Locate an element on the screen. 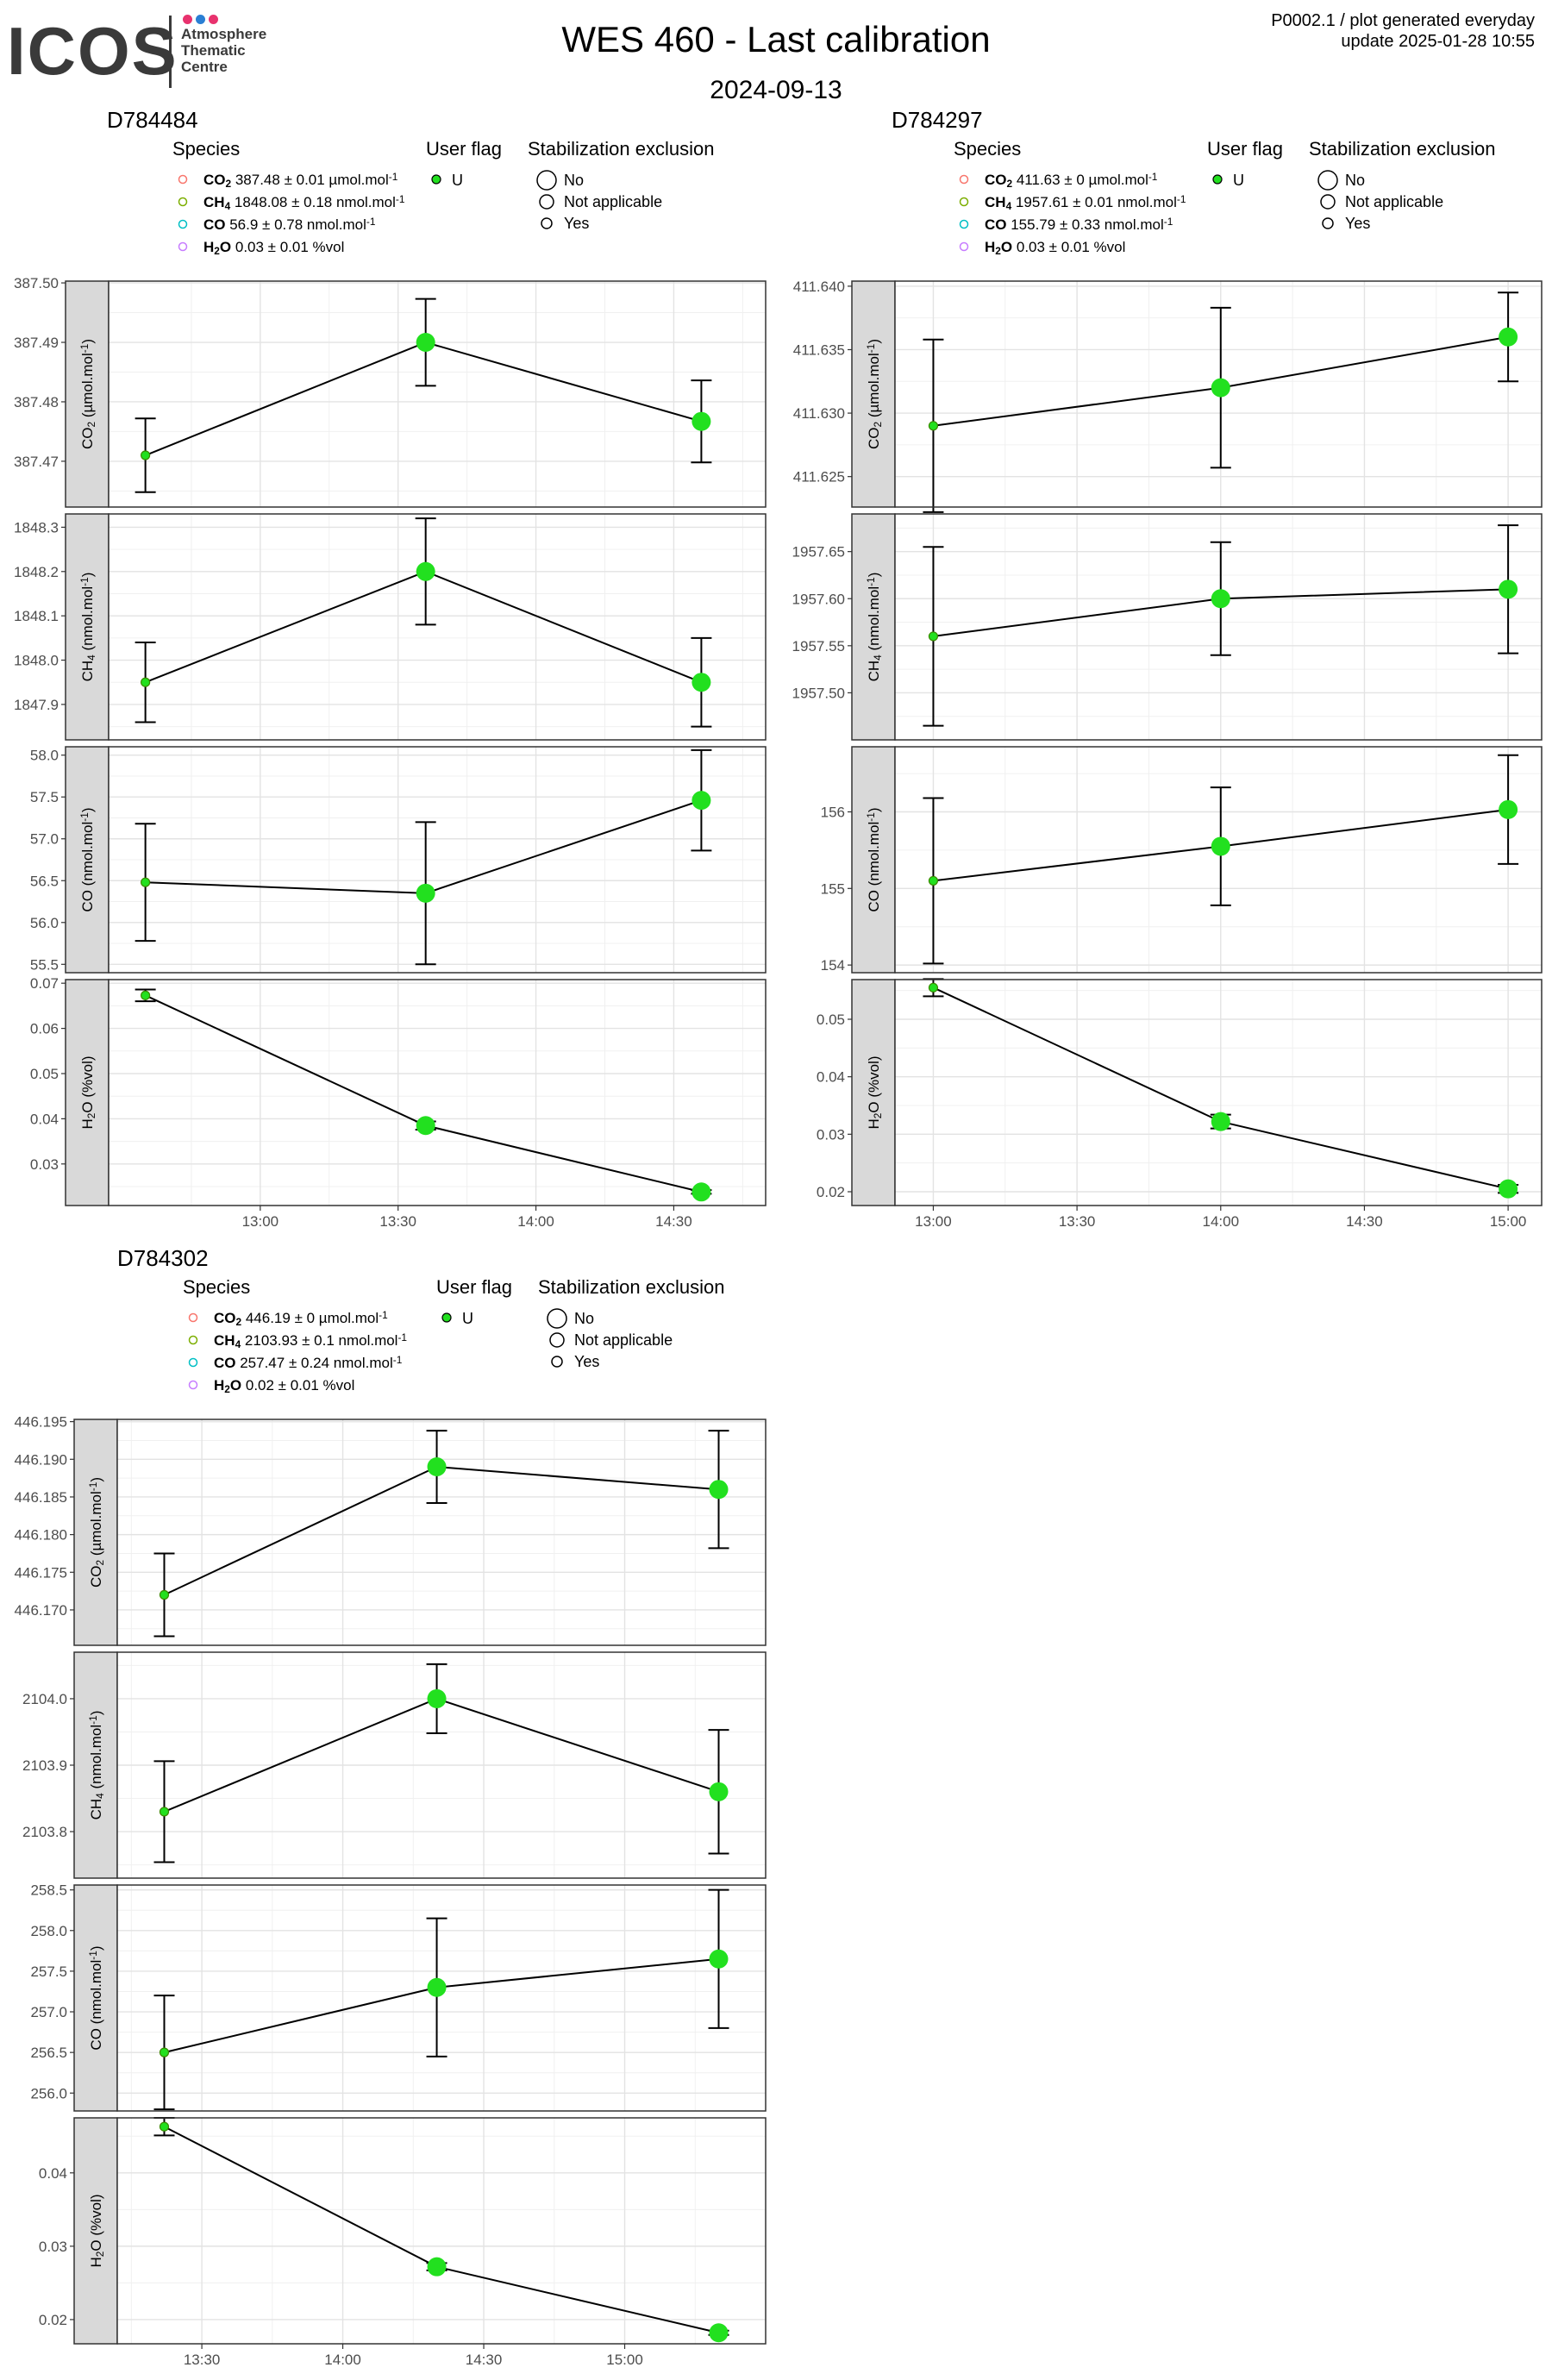  y-tick-label: 256.0 is located at coordinates (49, 2093).